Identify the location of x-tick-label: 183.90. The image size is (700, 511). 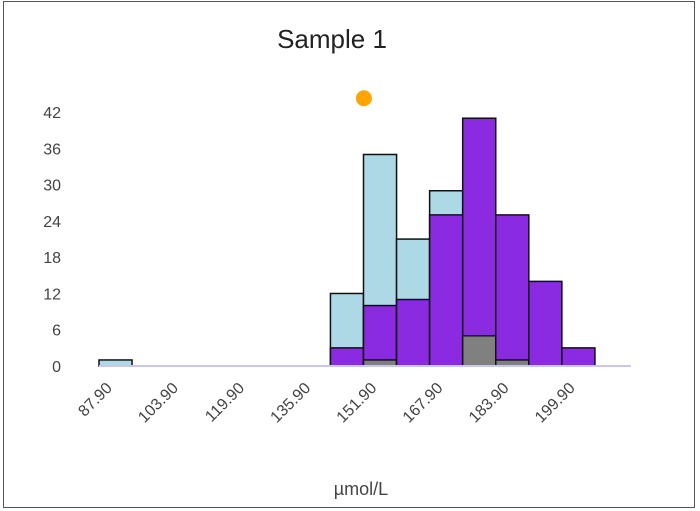
(489, 403).